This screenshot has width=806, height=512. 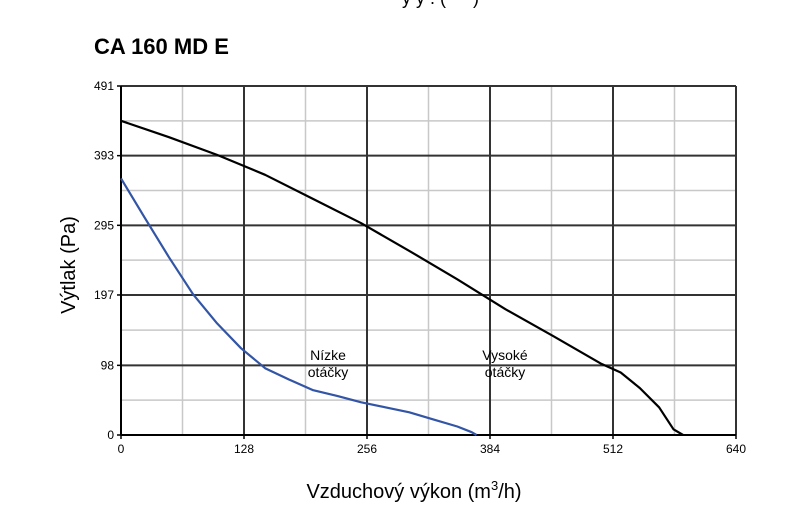 I want to click on x-axis-label-sup: 3, so click(x=494, y=485).